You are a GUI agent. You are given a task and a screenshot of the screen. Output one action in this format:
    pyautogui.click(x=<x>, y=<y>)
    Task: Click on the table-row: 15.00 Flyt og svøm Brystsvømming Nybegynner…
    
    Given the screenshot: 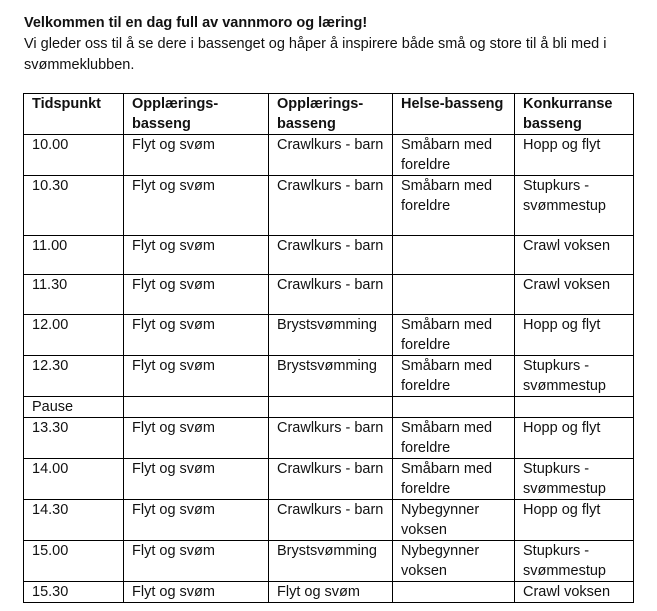 What is the action you would take?
    pyautogui.click(x=328, y=561)
    